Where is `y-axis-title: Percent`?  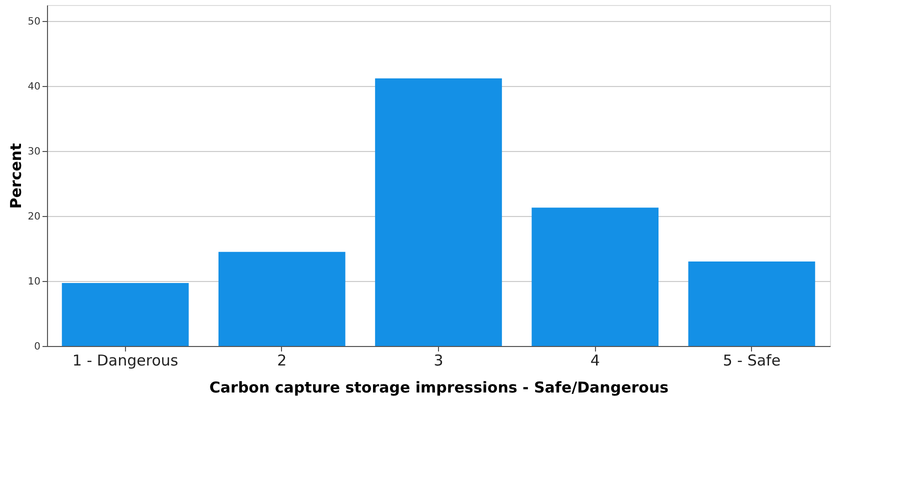
y-axis-title: Percent is located at coordinates (15, 176).